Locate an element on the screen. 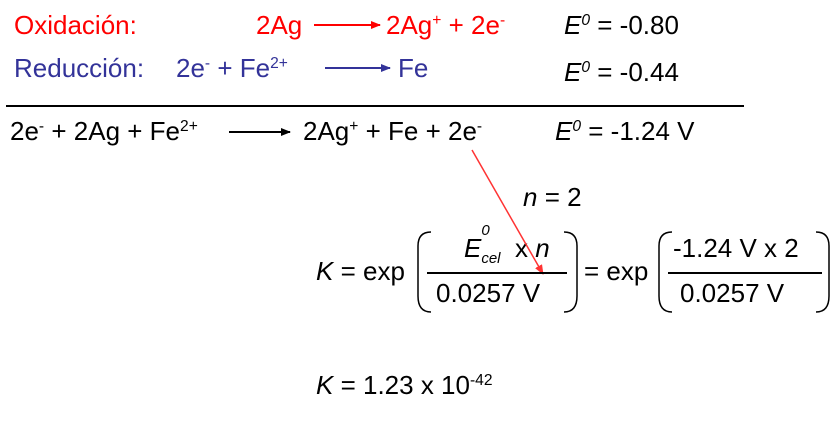 Image resolution: width=840 pixels, height=423 pixels. overall-rhs-e-charge: - is located at coordinates (479, 127).